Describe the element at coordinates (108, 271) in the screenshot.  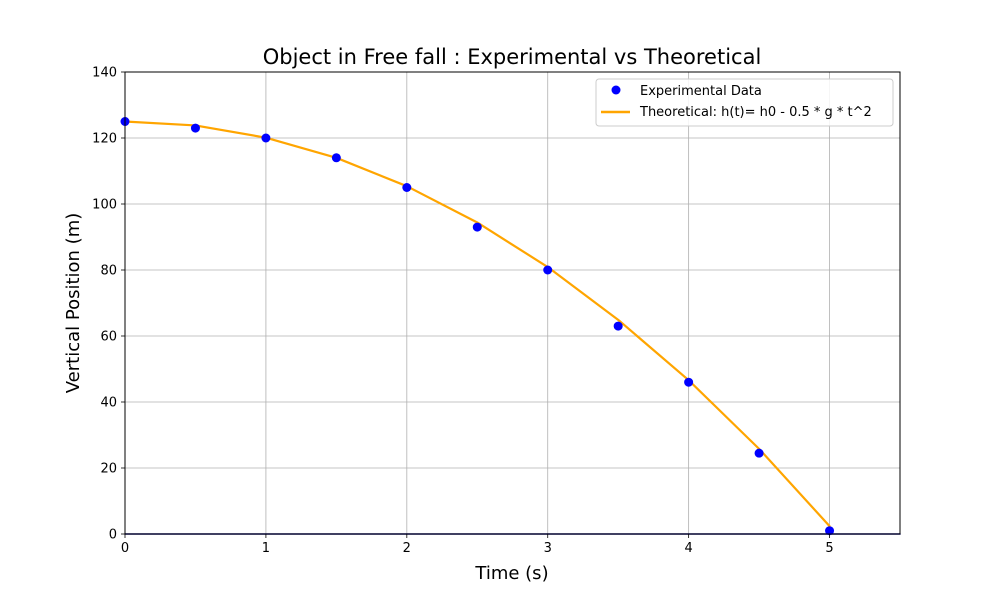
I see `y-tick-label: 80` at that location.